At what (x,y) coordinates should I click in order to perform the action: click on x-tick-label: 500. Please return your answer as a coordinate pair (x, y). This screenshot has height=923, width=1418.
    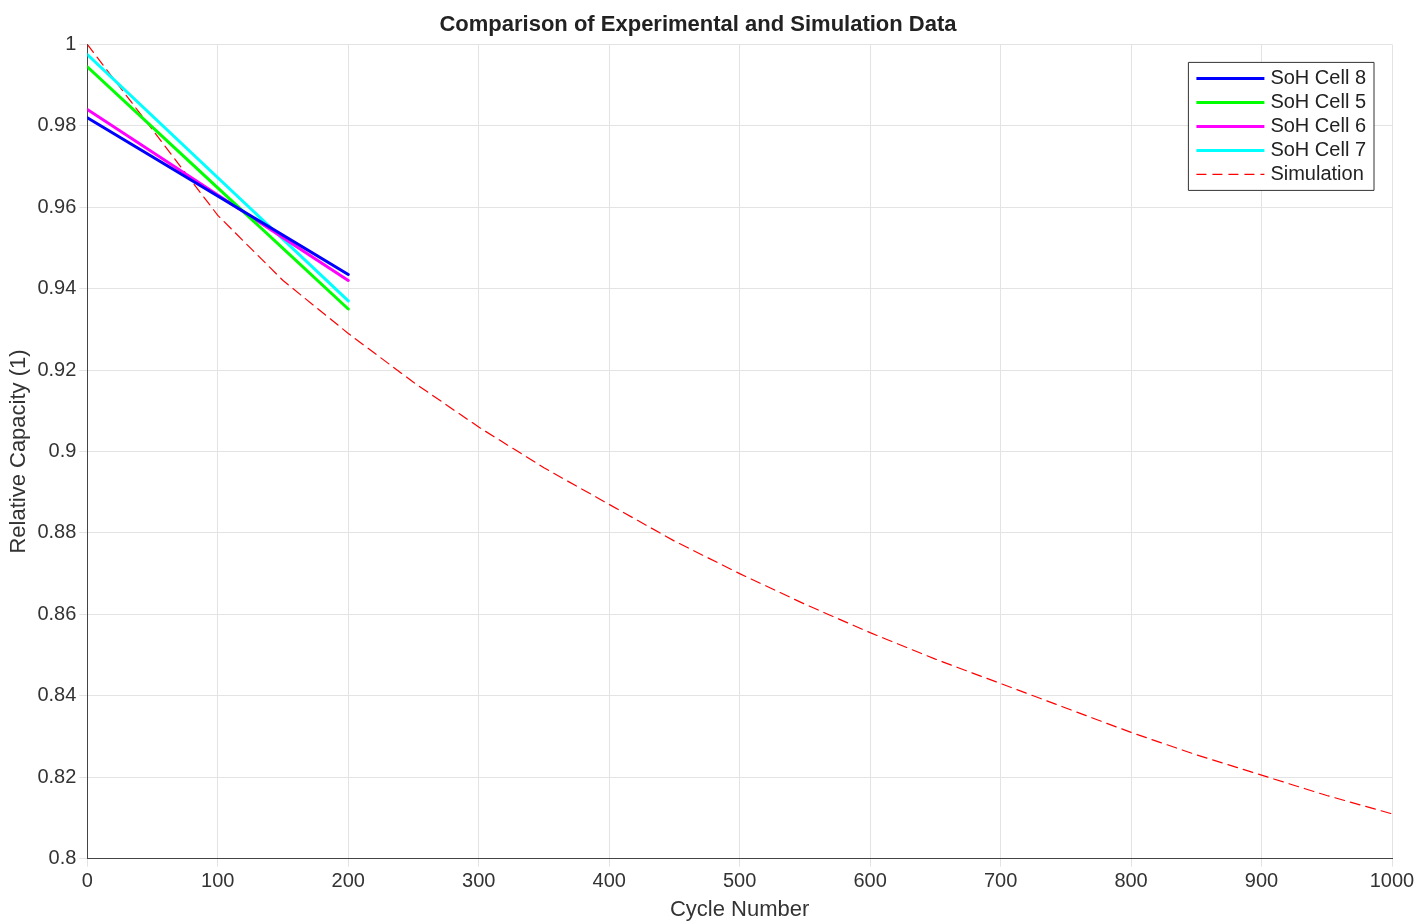
    Looking at the image, I should click on (739, 880).